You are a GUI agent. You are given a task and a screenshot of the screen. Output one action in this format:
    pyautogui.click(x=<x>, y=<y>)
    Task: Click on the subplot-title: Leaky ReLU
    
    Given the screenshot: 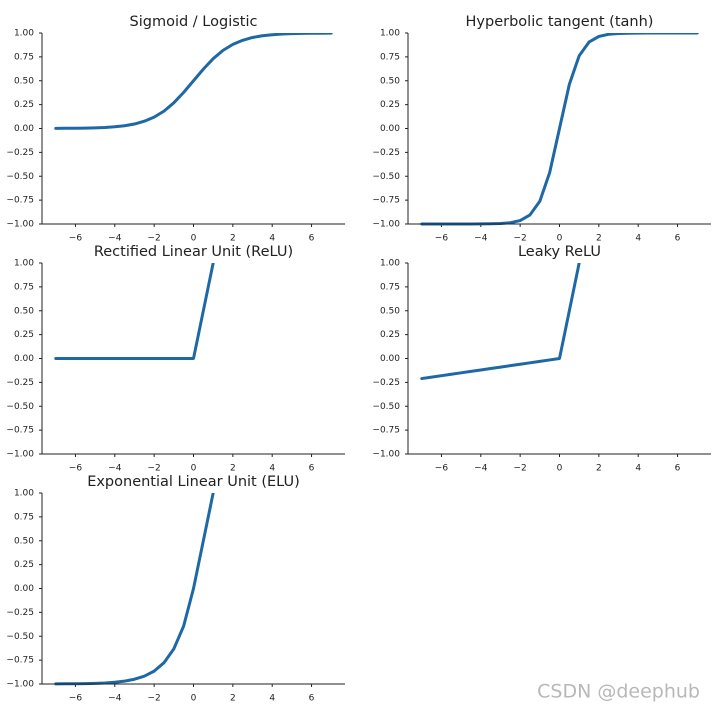 What is the action you would take?
    pyautogui.click(x=559, y=252)
    